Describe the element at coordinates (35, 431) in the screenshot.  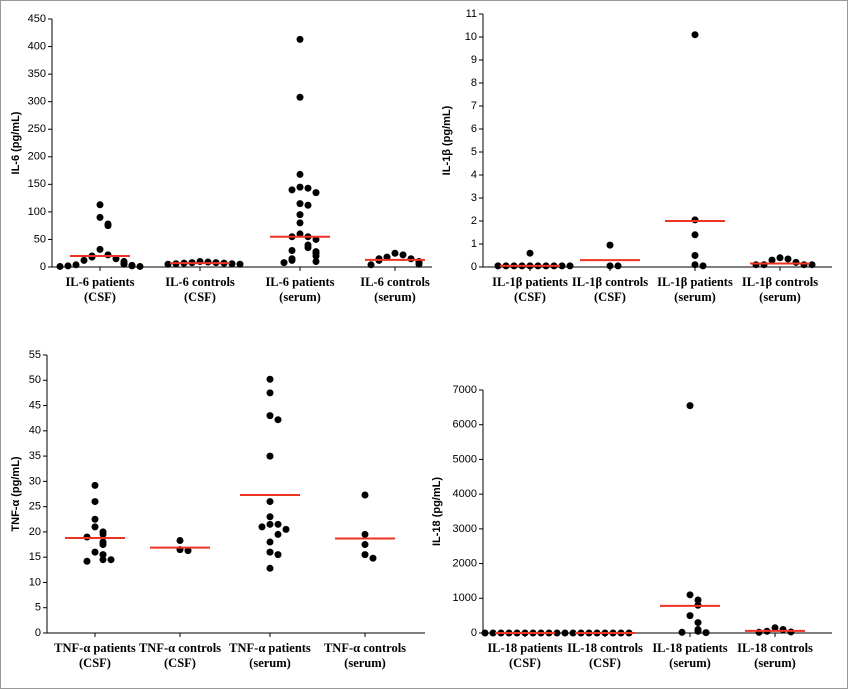
I see `y-tick-label: 40` at that location.